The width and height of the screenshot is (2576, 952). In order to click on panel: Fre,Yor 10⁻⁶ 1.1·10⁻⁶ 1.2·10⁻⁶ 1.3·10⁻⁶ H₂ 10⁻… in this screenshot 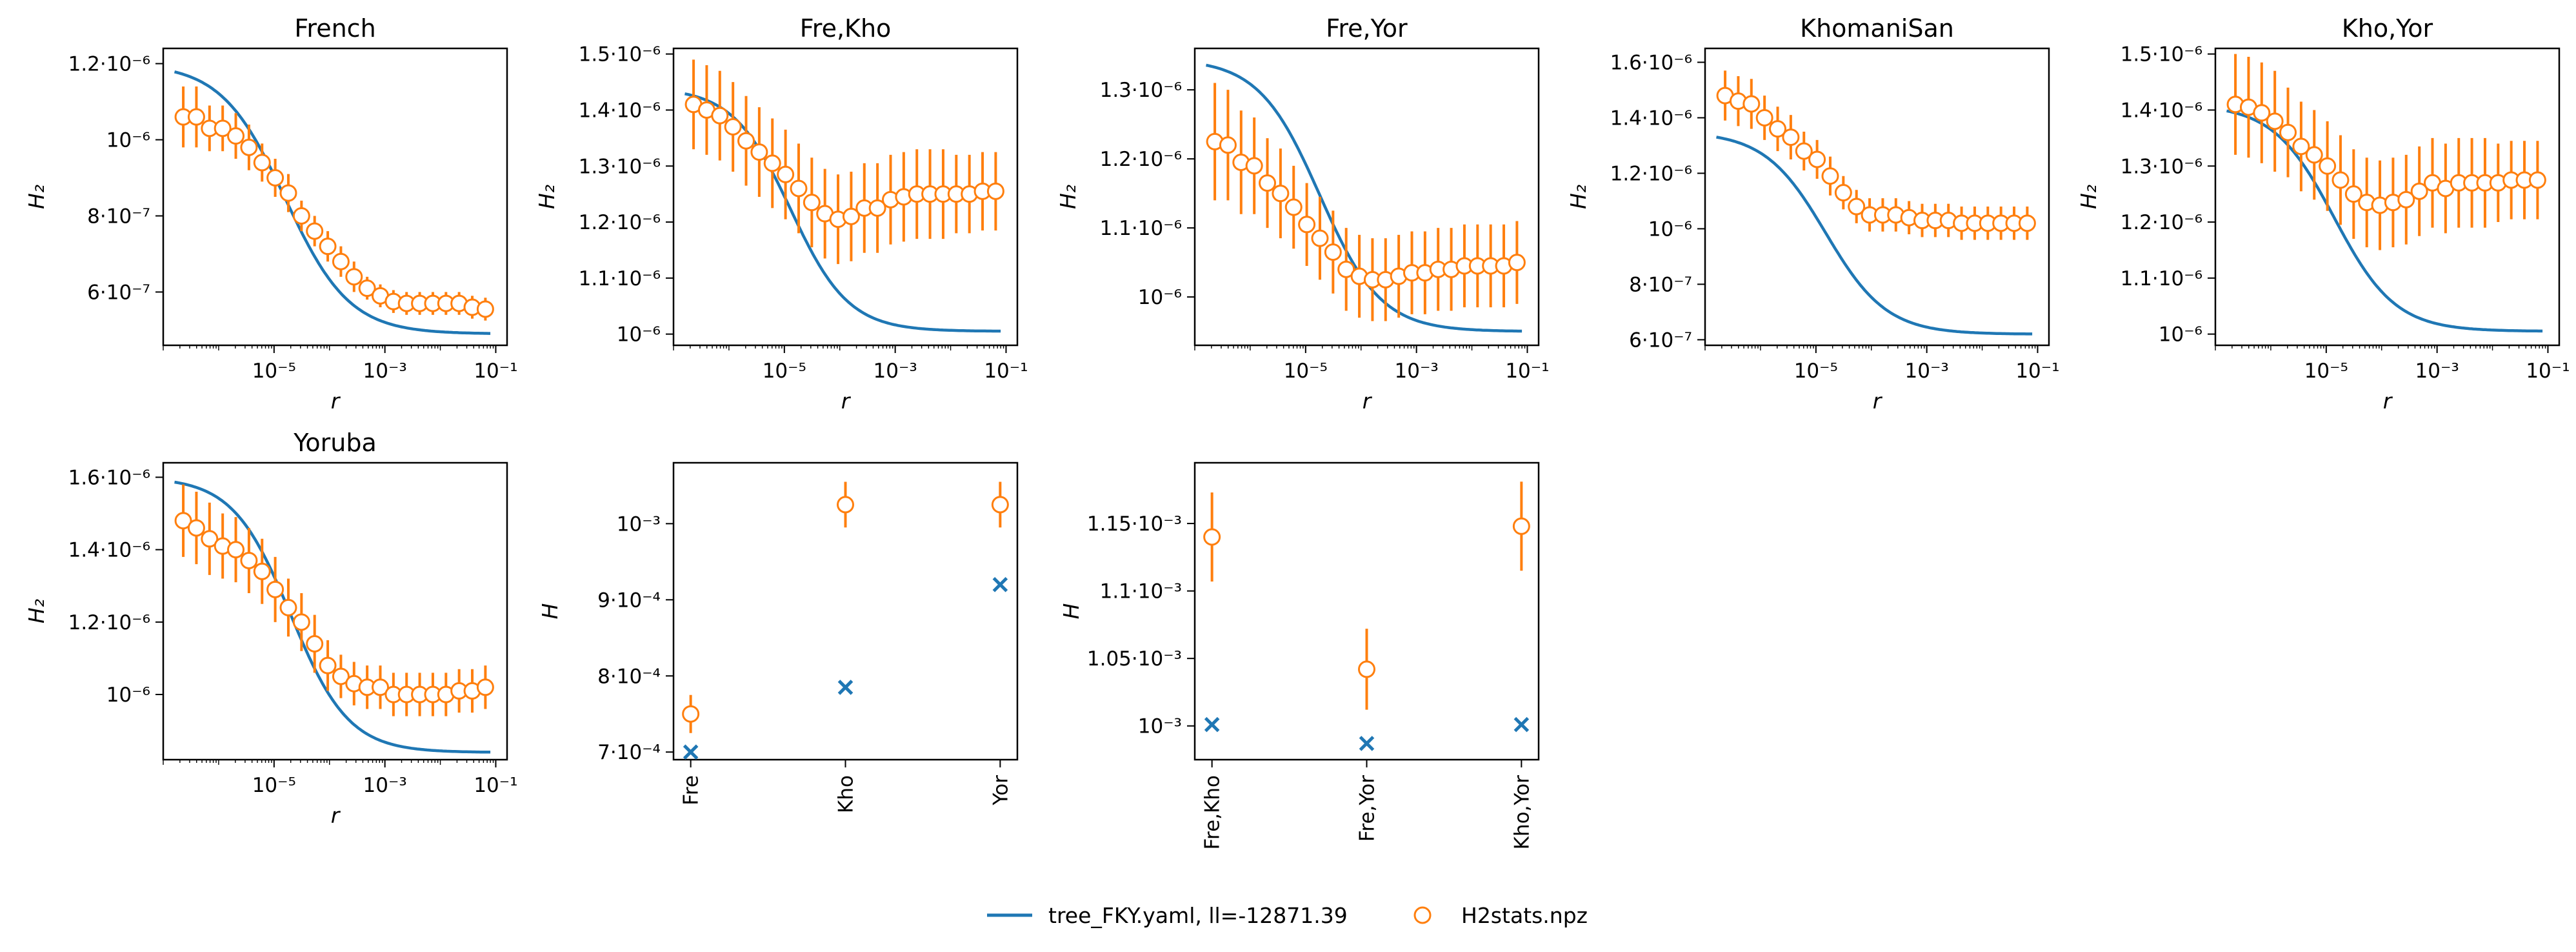, I will do `click(1302, 214)`.